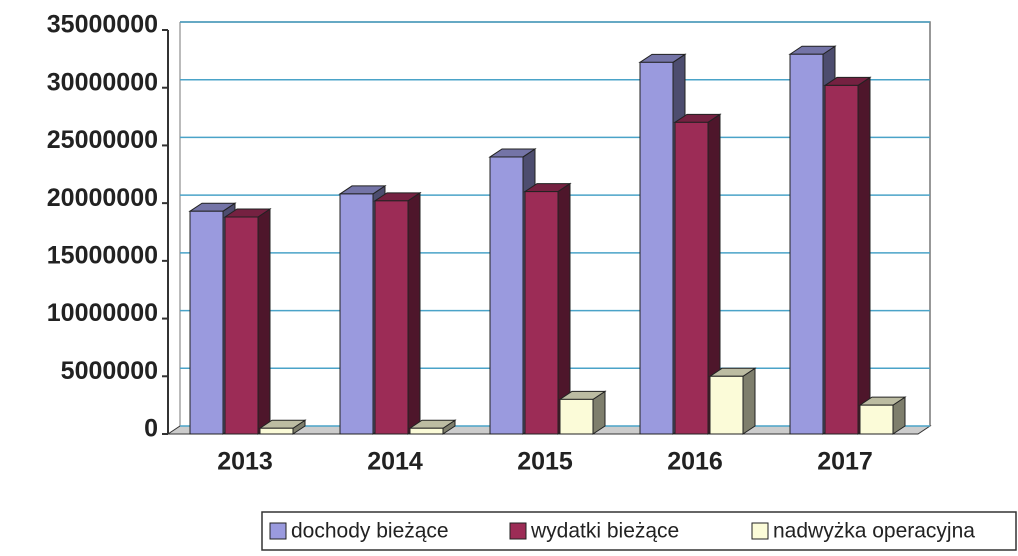 This screenshot has width=1018, height=556. What do you see at coordinates (695, 462) in the screenshot?
I see `x-tick-label: 2016` at bounding box center [695, 462].